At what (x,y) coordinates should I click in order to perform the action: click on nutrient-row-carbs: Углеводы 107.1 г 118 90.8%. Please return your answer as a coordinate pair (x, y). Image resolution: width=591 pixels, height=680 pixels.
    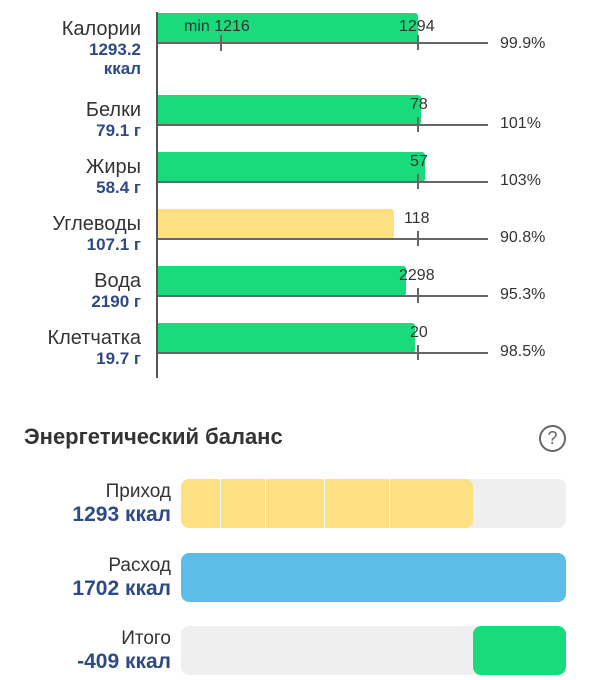
    Looking at the image, I should click on (295, 231).